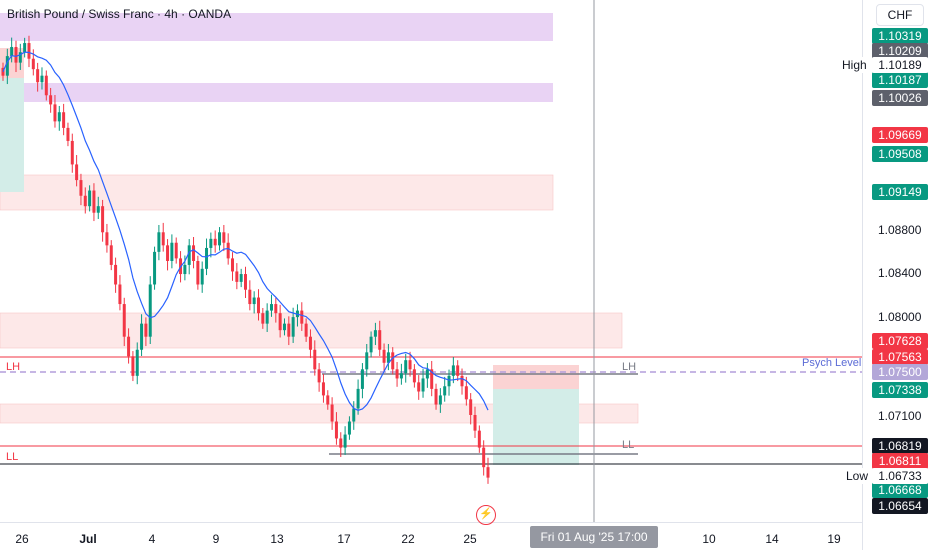 This screenshot has height=550, width=932. I want to click on low-value: 1.06733, so click(900, 476).